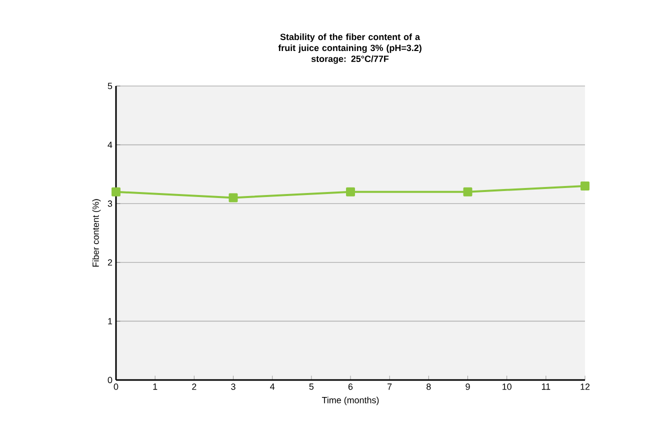 The width and height of the screenshot is (661, 446). Describe the element at coordinates (96, 233) in the screenshot. I see `y-axis-title: Fiber content (%)` at that location.